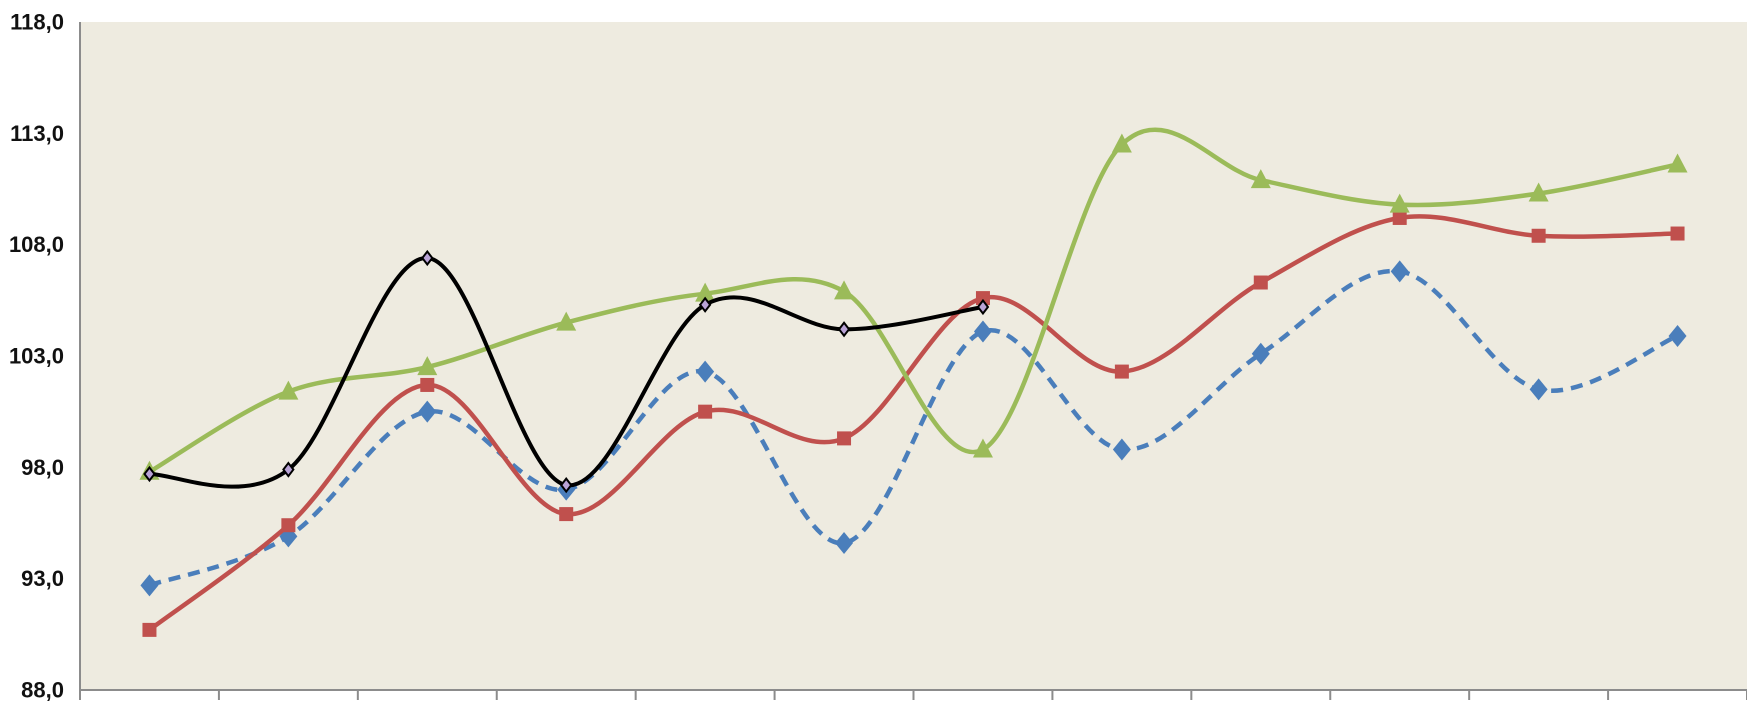 The image size is (1747, 703). I want to click on y-tick-label: 98,0, so click(42, 467).